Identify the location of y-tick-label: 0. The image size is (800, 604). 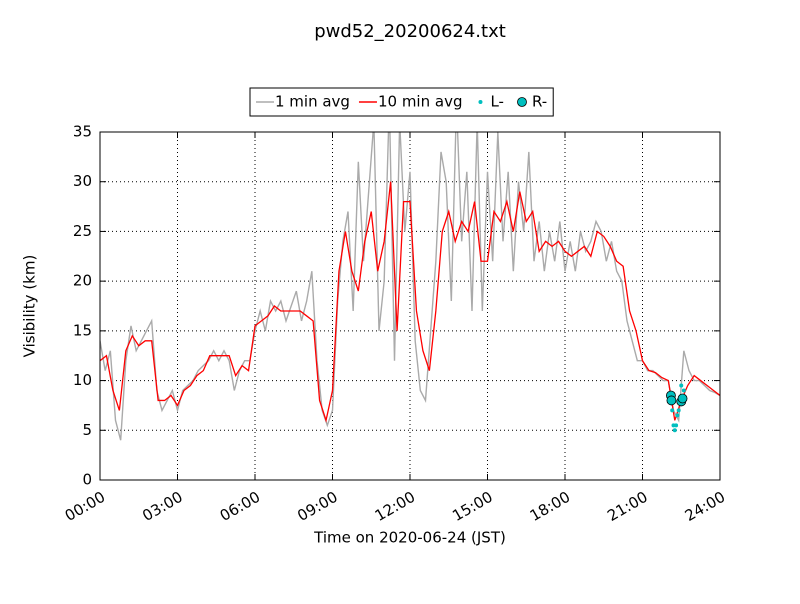
(87, 480).